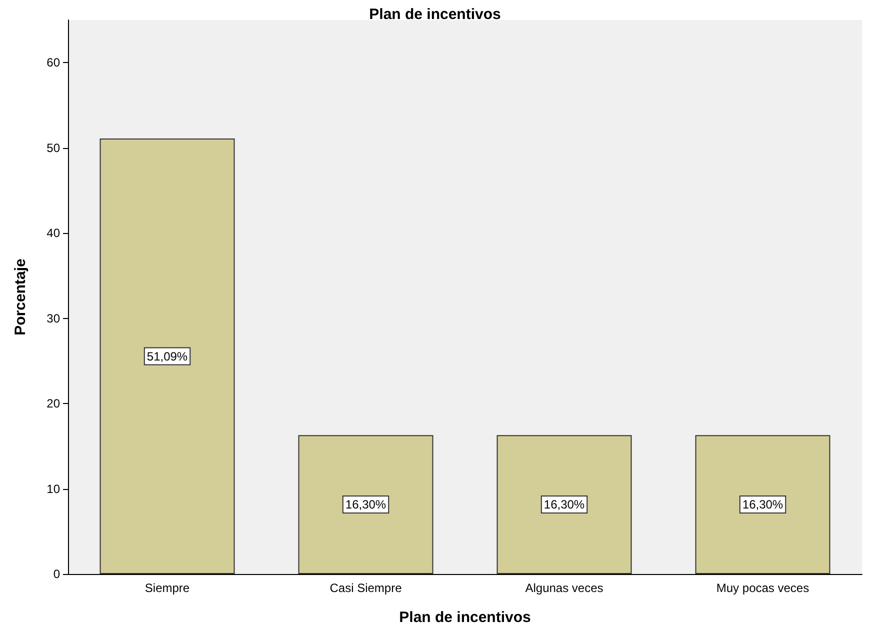  What do you see at coordinates (435, 14) in the screenshot?
I see `chart-title: Plan de incentivos` at bounding box center [435, 14].